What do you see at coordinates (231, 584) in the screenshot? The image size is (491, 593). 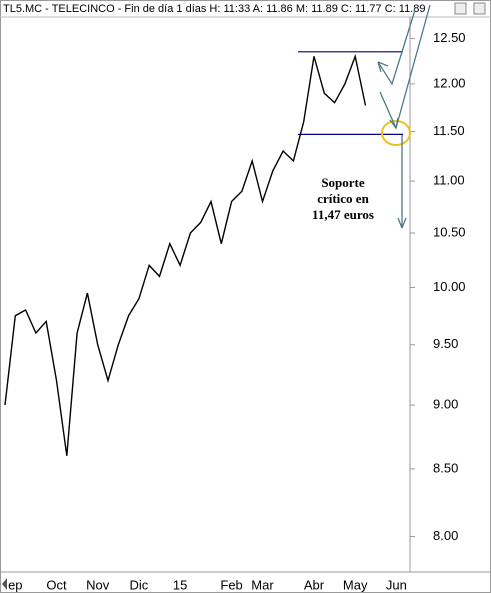 I see `x-tick-label: Feb` at bounding box center [231, 584].